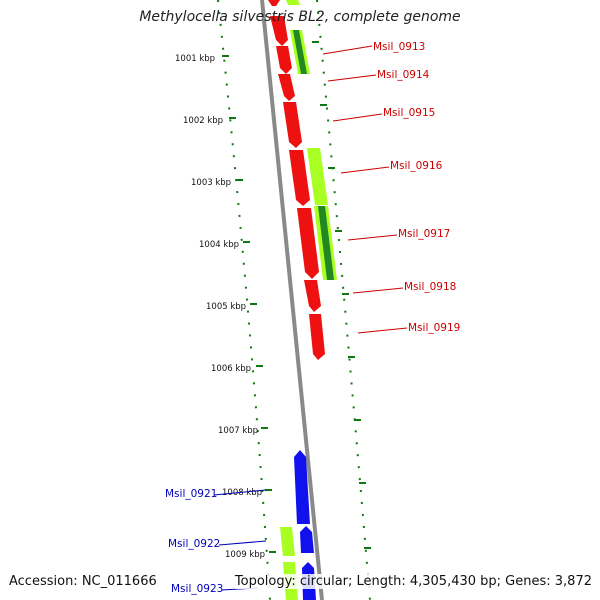  I want to click on gene-label: Msil_0913, so click(399, 47).